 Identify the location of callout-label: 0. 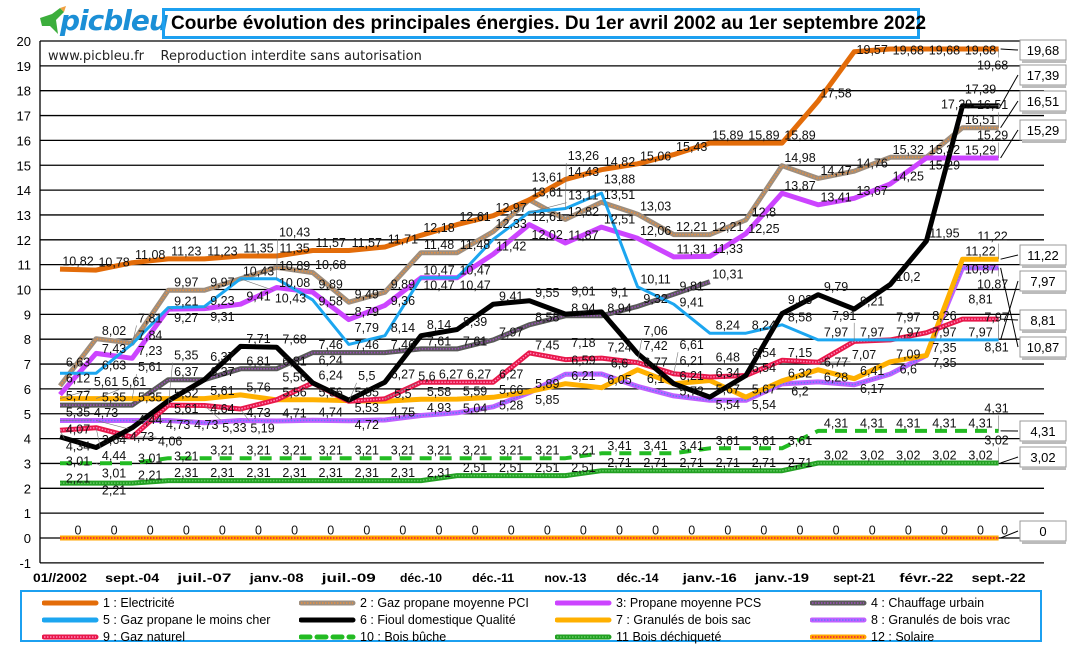
(1042, 531).